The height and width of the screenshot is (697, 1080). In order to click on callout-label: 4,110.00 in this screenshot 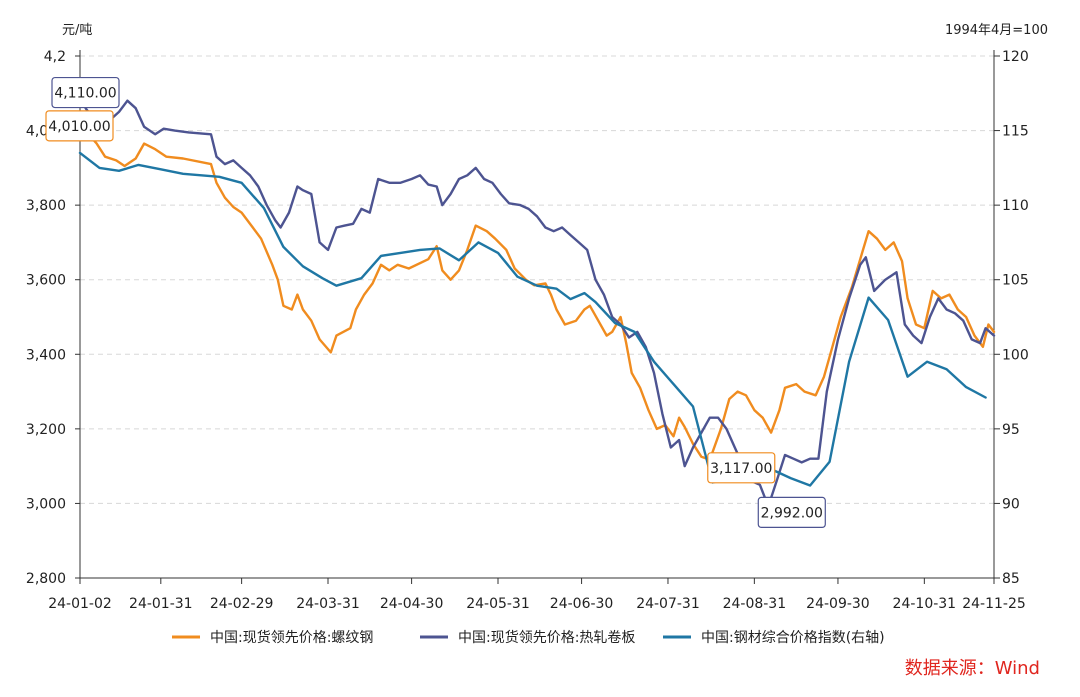, I will do `click(85, 94)`.